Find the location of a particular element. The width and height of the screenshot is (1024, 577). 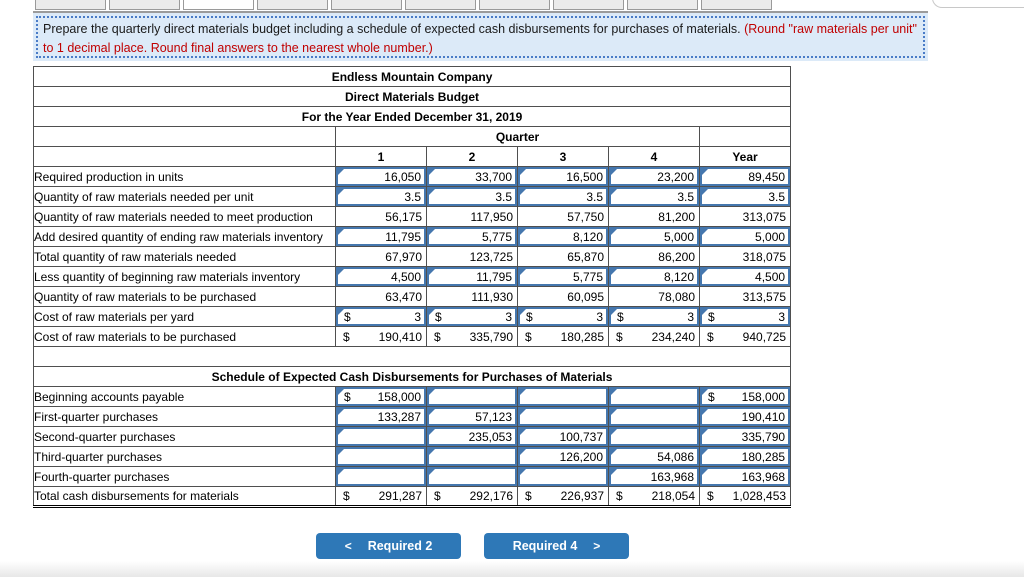

row-label: Fourth-quarter purchases is located at coordinates (184, 476).